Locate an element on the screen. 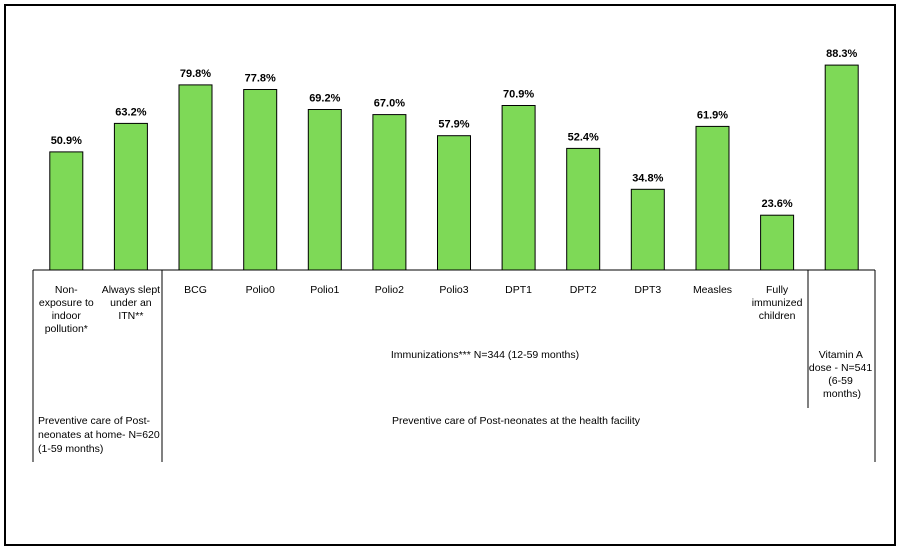 The width and height of the screenshot is (900, 550). vitamin-a-group-label: Vitamin A dose - N=541 (6-59 months) is located at coordinates (842, 374).